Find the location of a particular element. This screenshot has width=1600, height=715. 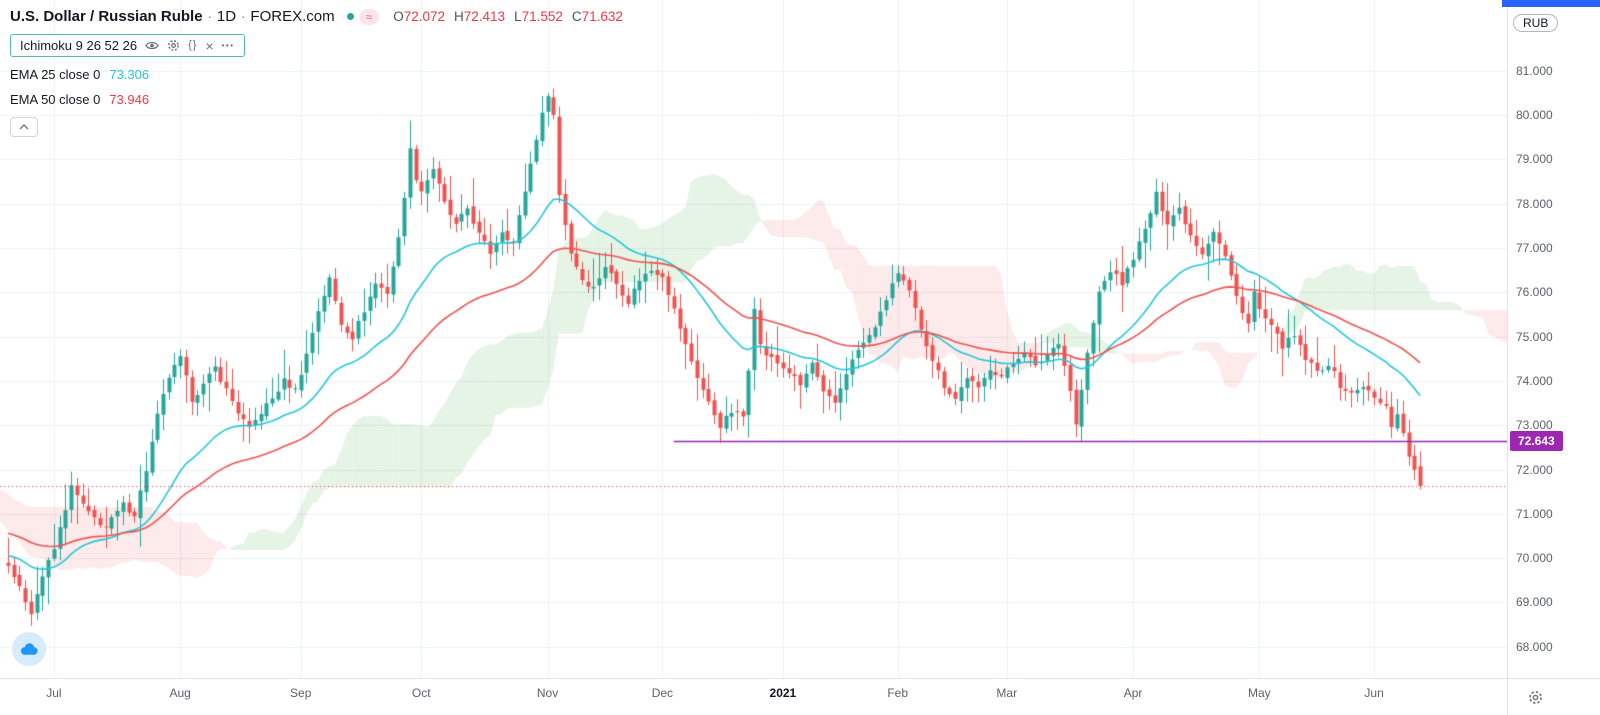

time-label: Feb is located at coordinates (898, 693).